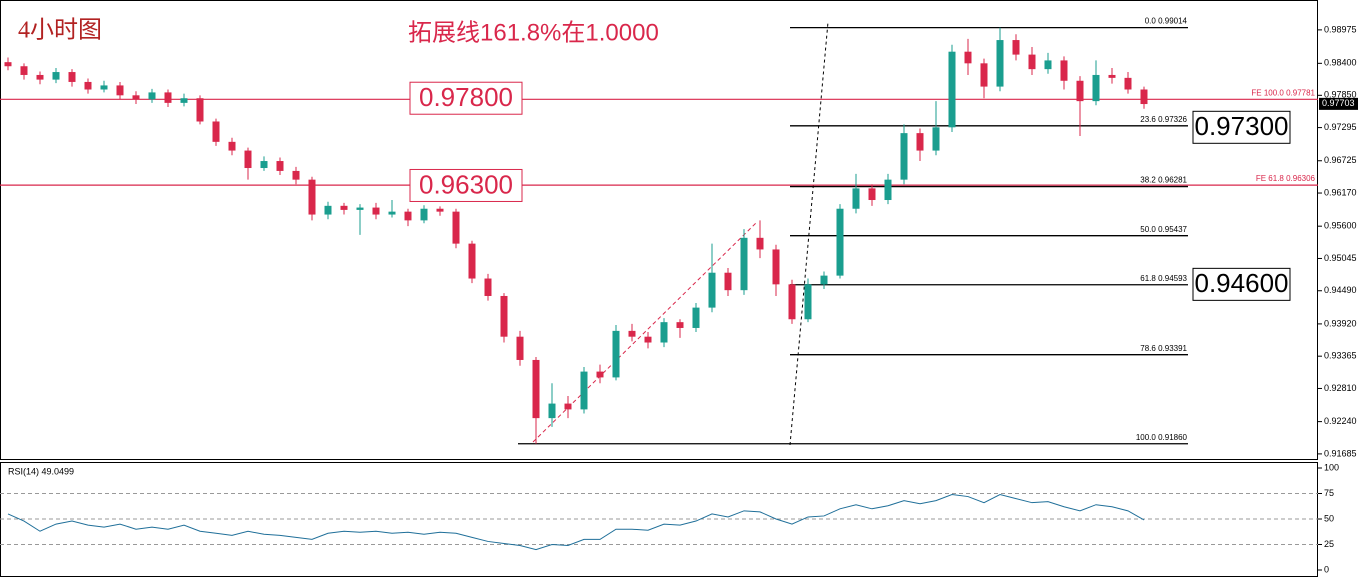  What do you see at coordinates (1329, 493) in the screenshot?
I see `rsi-tick-label: 75` at bounding box center [1329, 493].